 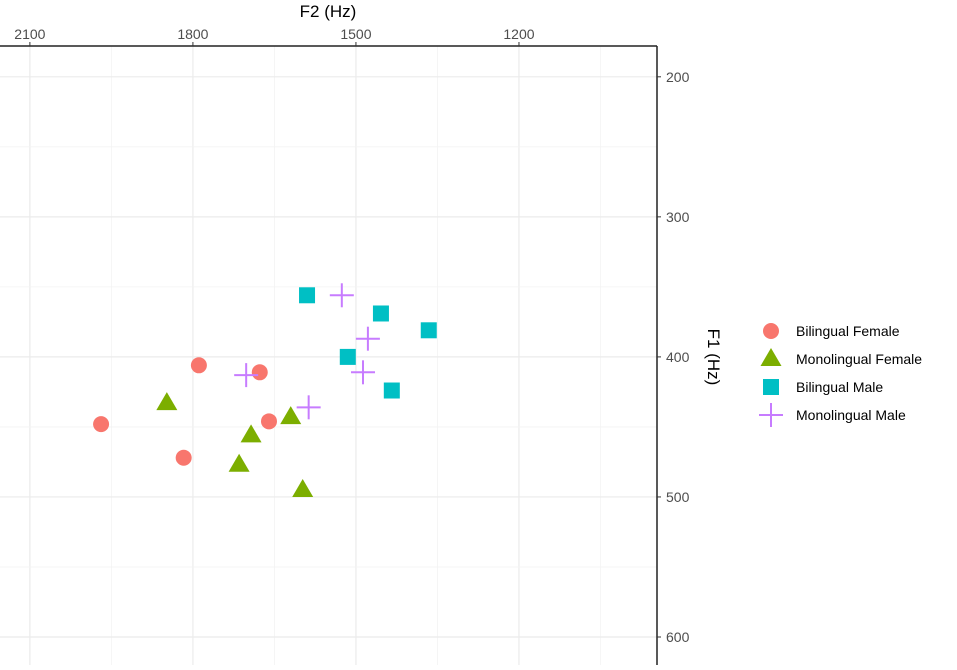 I want to click on legend-label: Bilingual Male, so click(x=839, y=387).